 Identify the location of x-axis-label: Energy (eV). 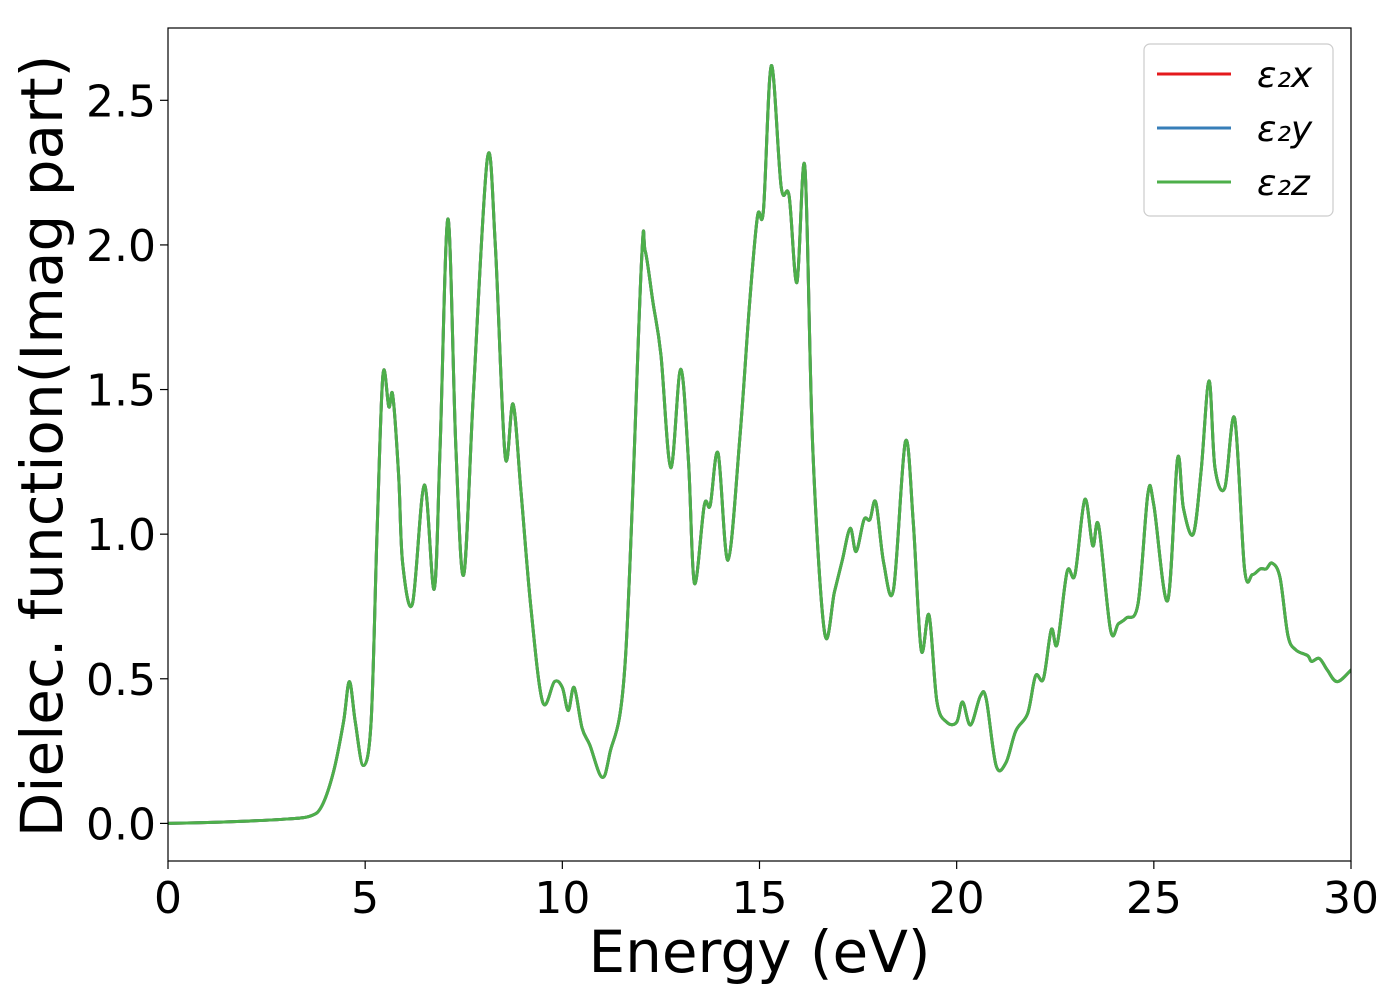
(759, 952).